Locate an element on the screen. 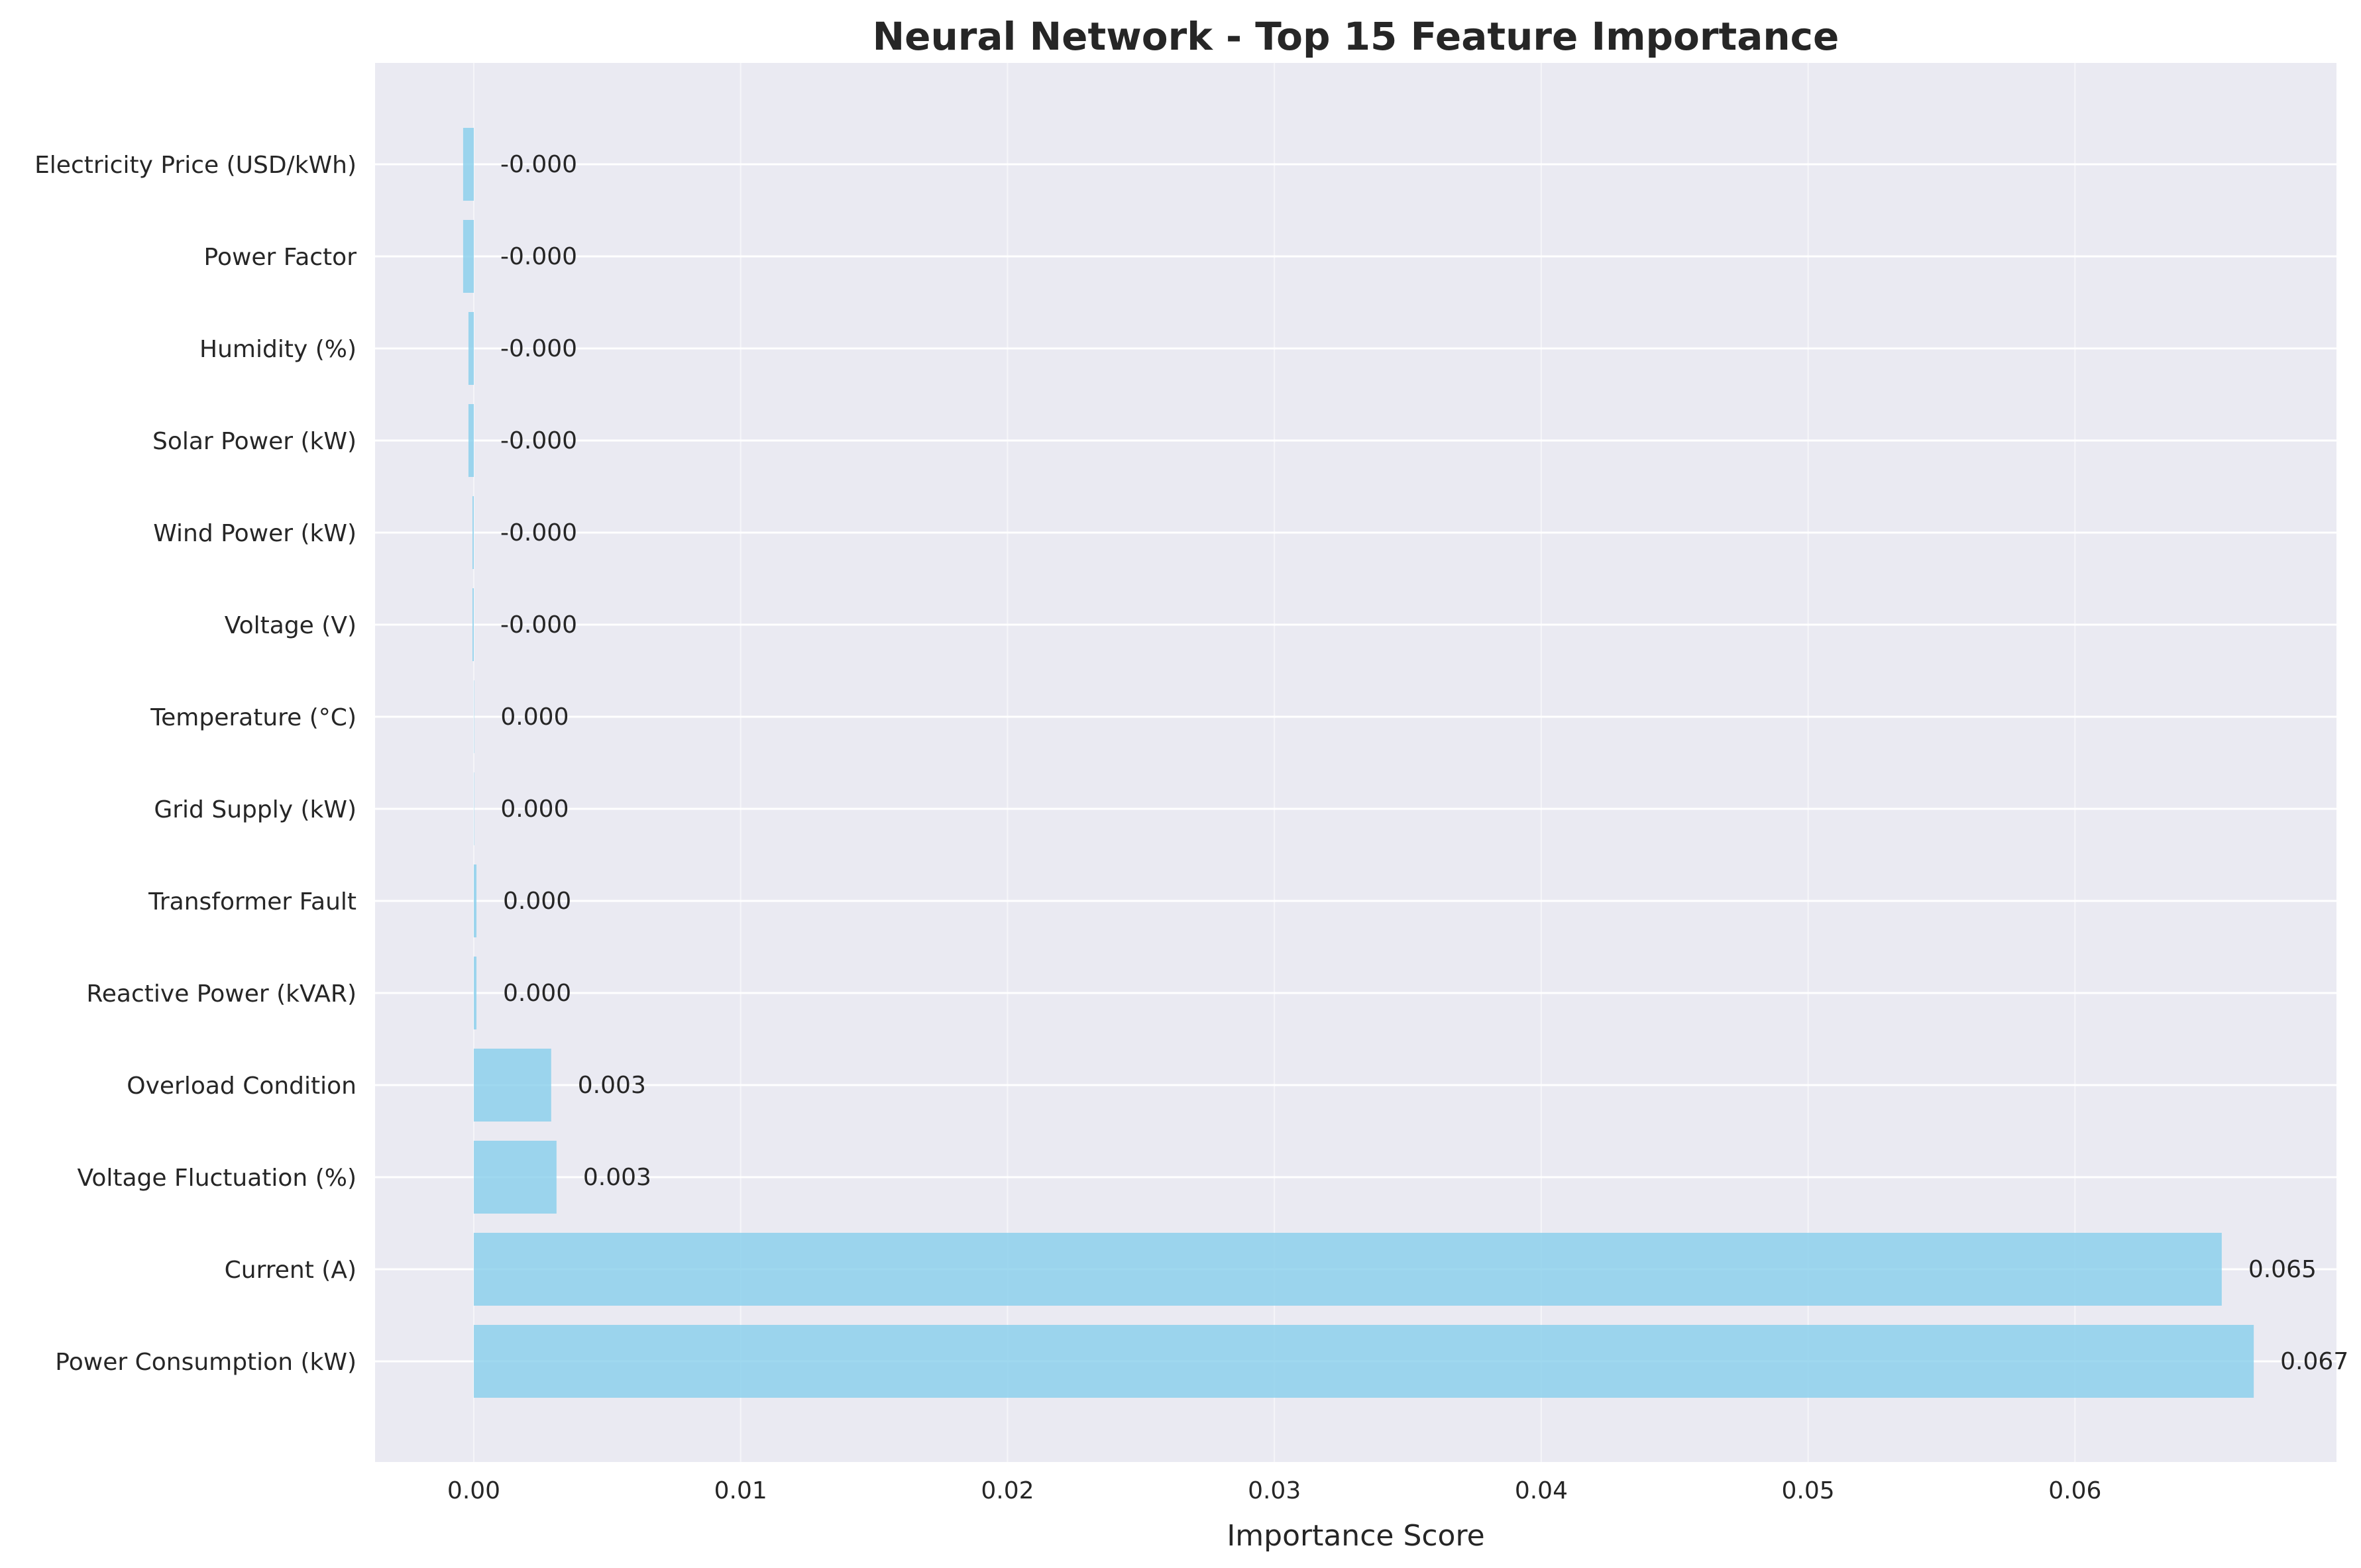 This screenshot has height=1568, width=2361. y-tick-label: Overload Condition is located at coordinates (242, 1086).